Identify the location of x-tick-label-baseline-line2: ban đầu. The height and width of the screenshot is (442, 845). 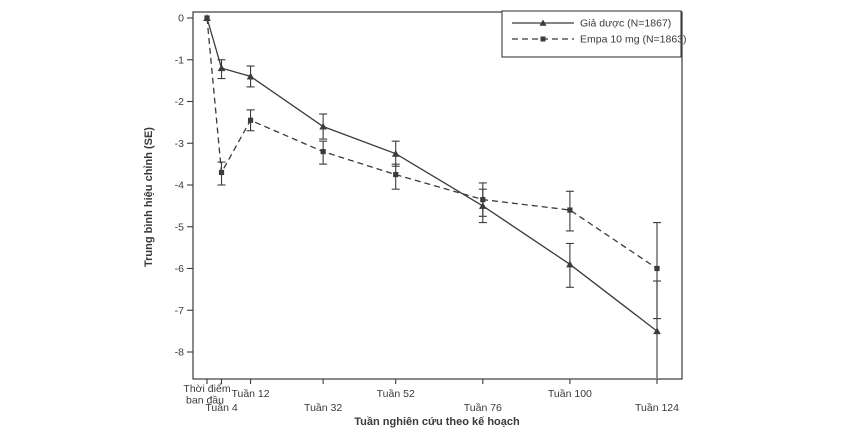
(205, 401).